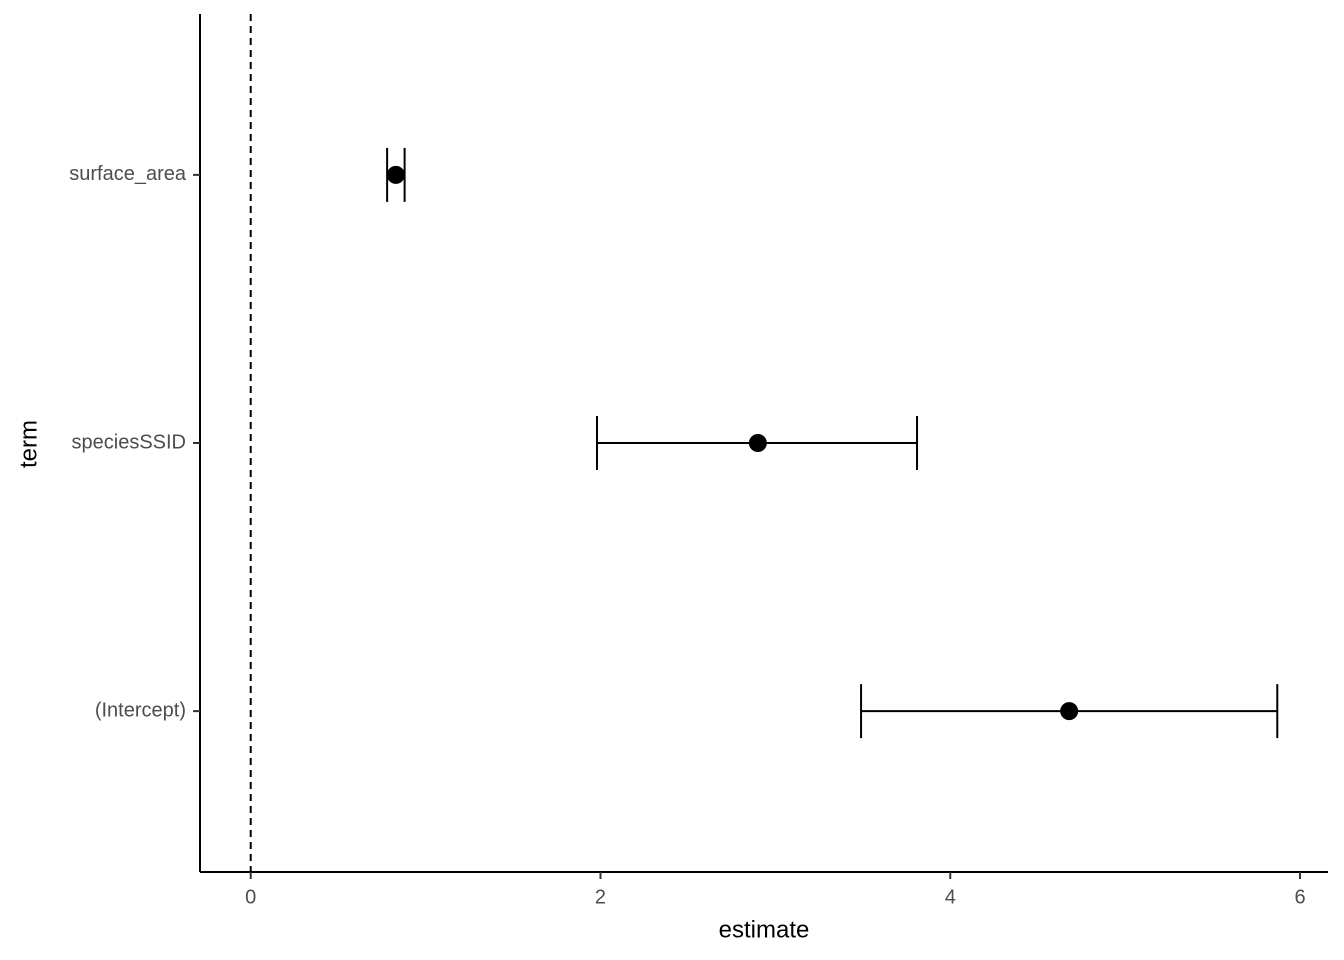 This screenshot has height=960, width=1344. What do you see at coordinates (128, 174) in the screenshot?
I see `y-tick-label: surface_area` at bounding box center [128, 174].